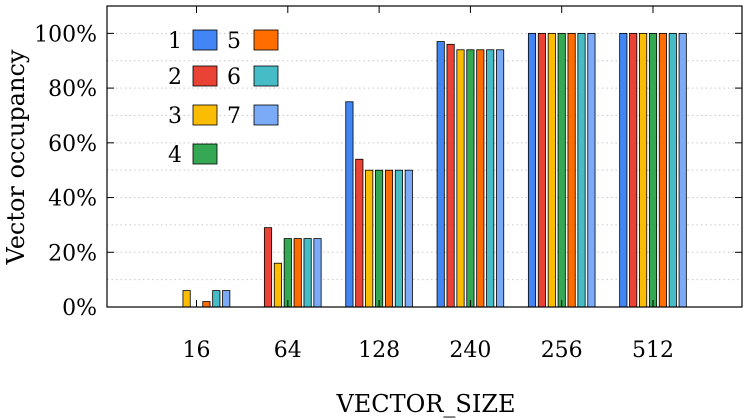 Image resolution: width=749 pixels, height=420 pixels. I want to click on x-axis-label: VECTOR_SIZE, so click(425, 404).